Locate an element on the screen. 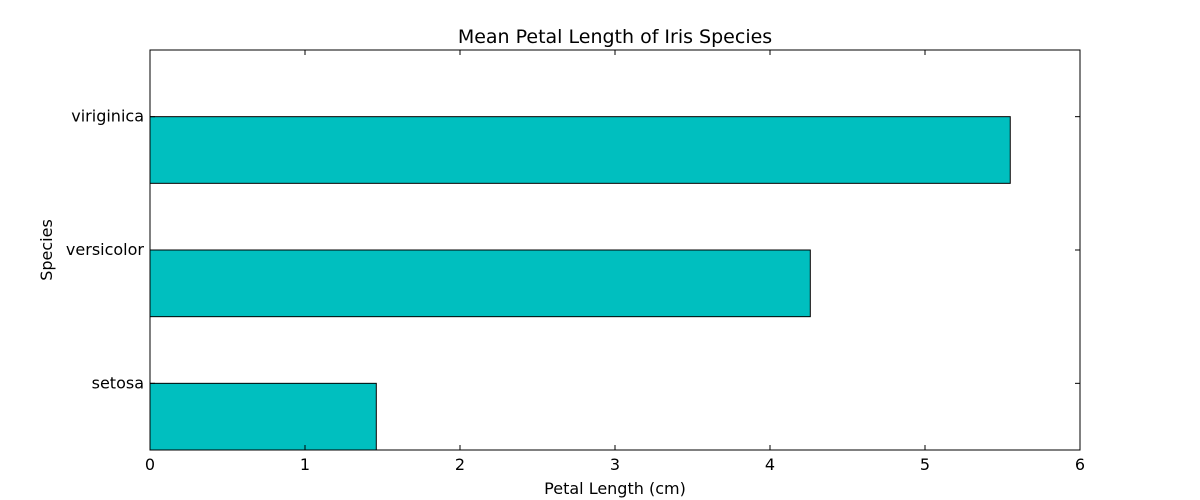  x-tick-label-0: 0 is located at coordinates (150, 464).